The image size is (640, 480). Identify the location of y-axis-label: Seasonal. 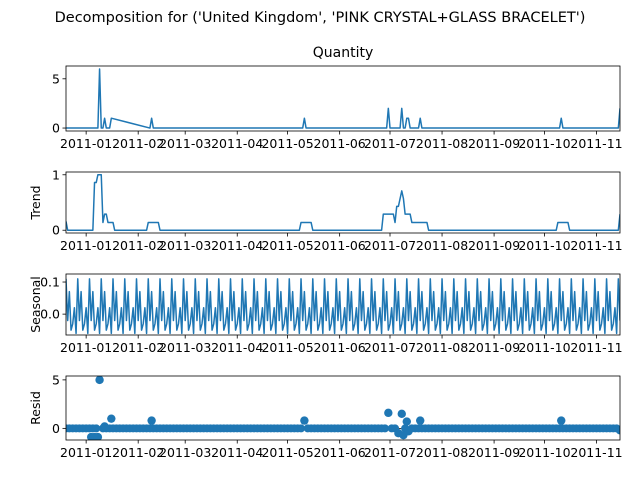
(35, 304).